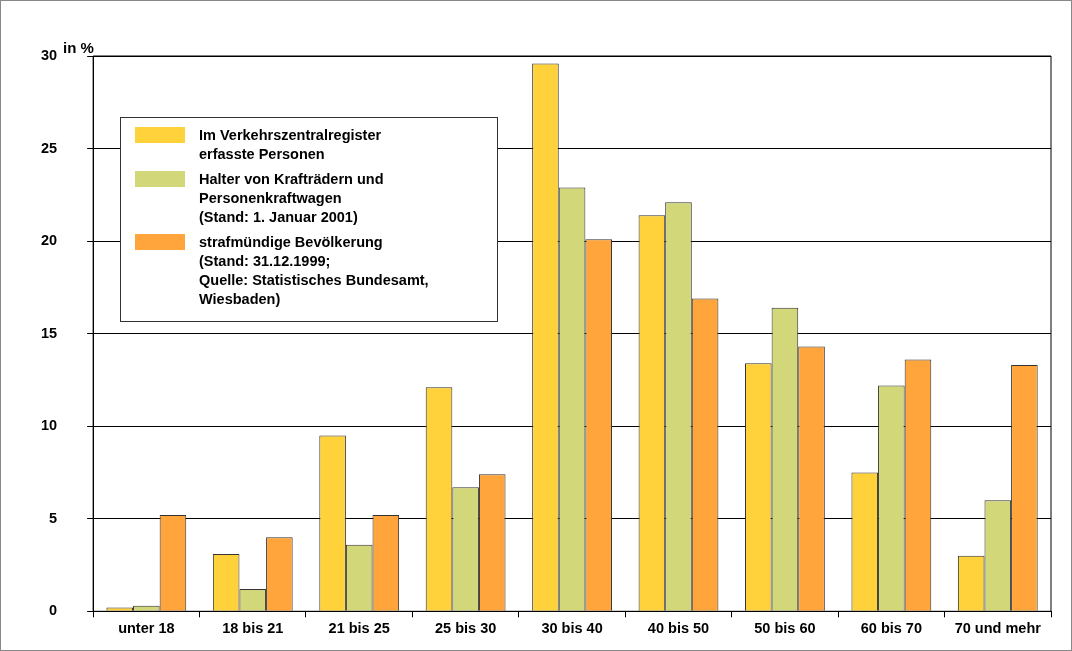  I want to click on x-tick-label: 40 bis 50, so click(678, 628).